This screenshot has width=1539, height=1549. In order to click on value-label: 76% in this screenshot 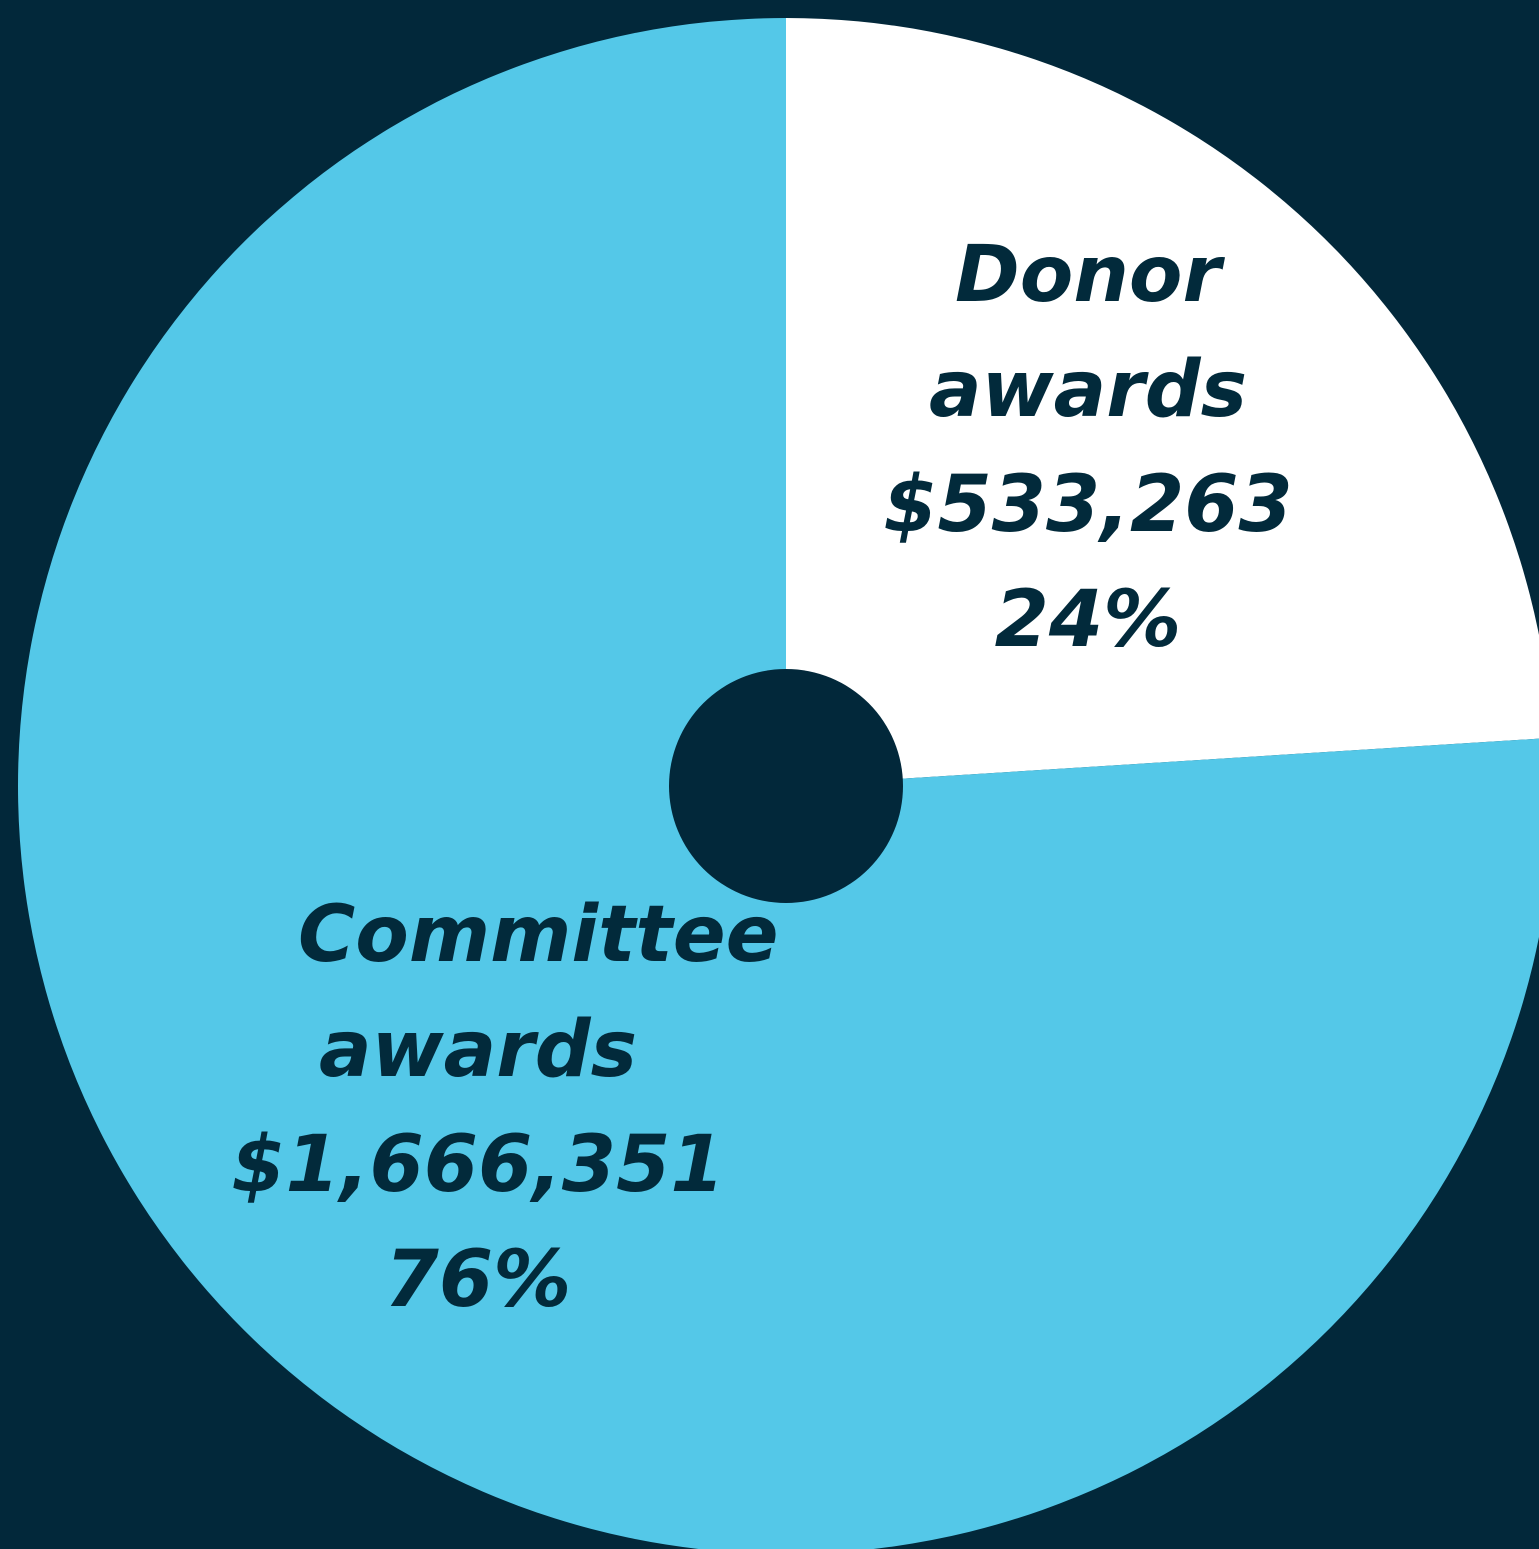, I will do `click(478, 1280)`.